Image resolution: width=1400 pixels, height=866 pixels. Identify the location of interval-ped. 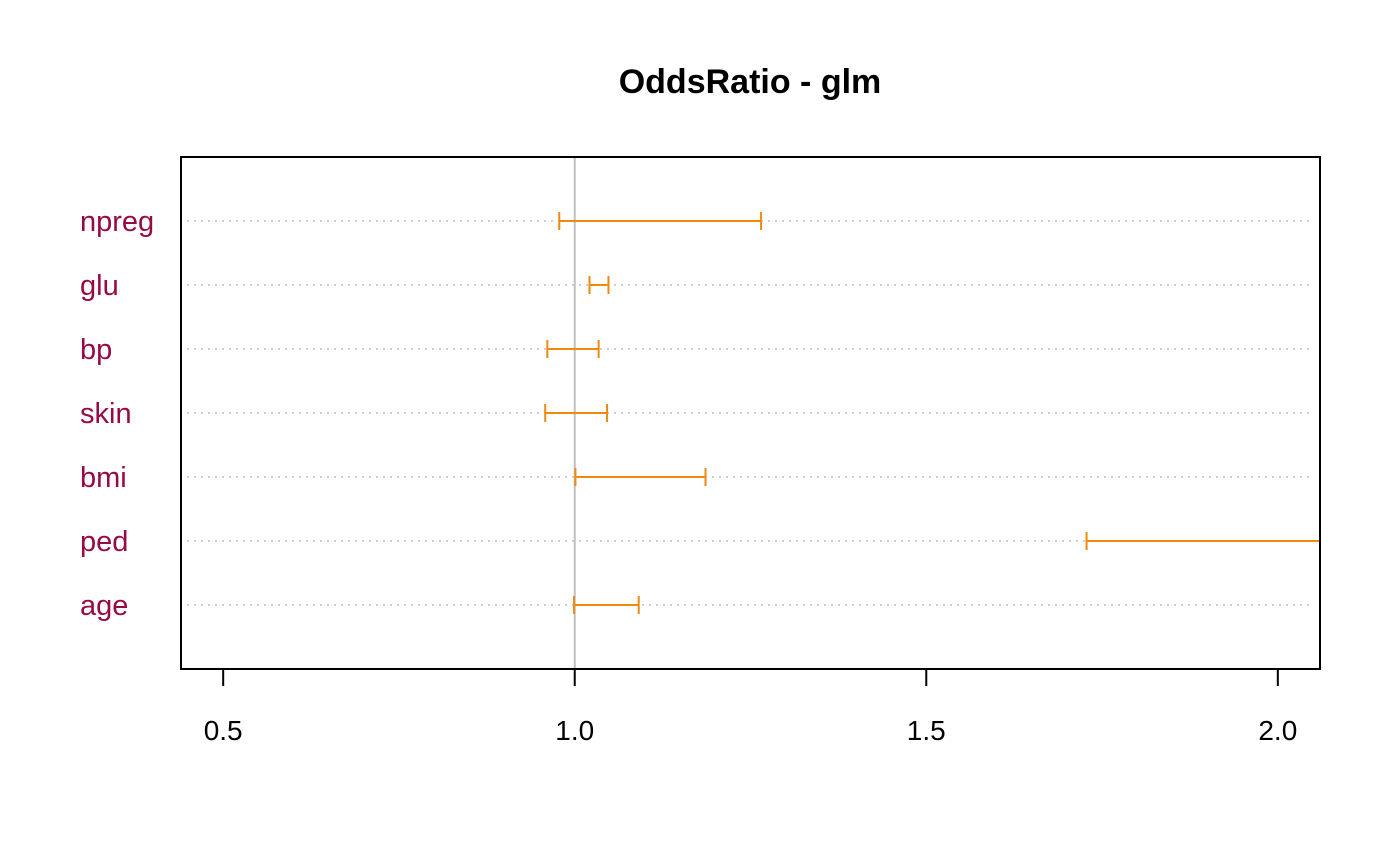
(1202, 541).